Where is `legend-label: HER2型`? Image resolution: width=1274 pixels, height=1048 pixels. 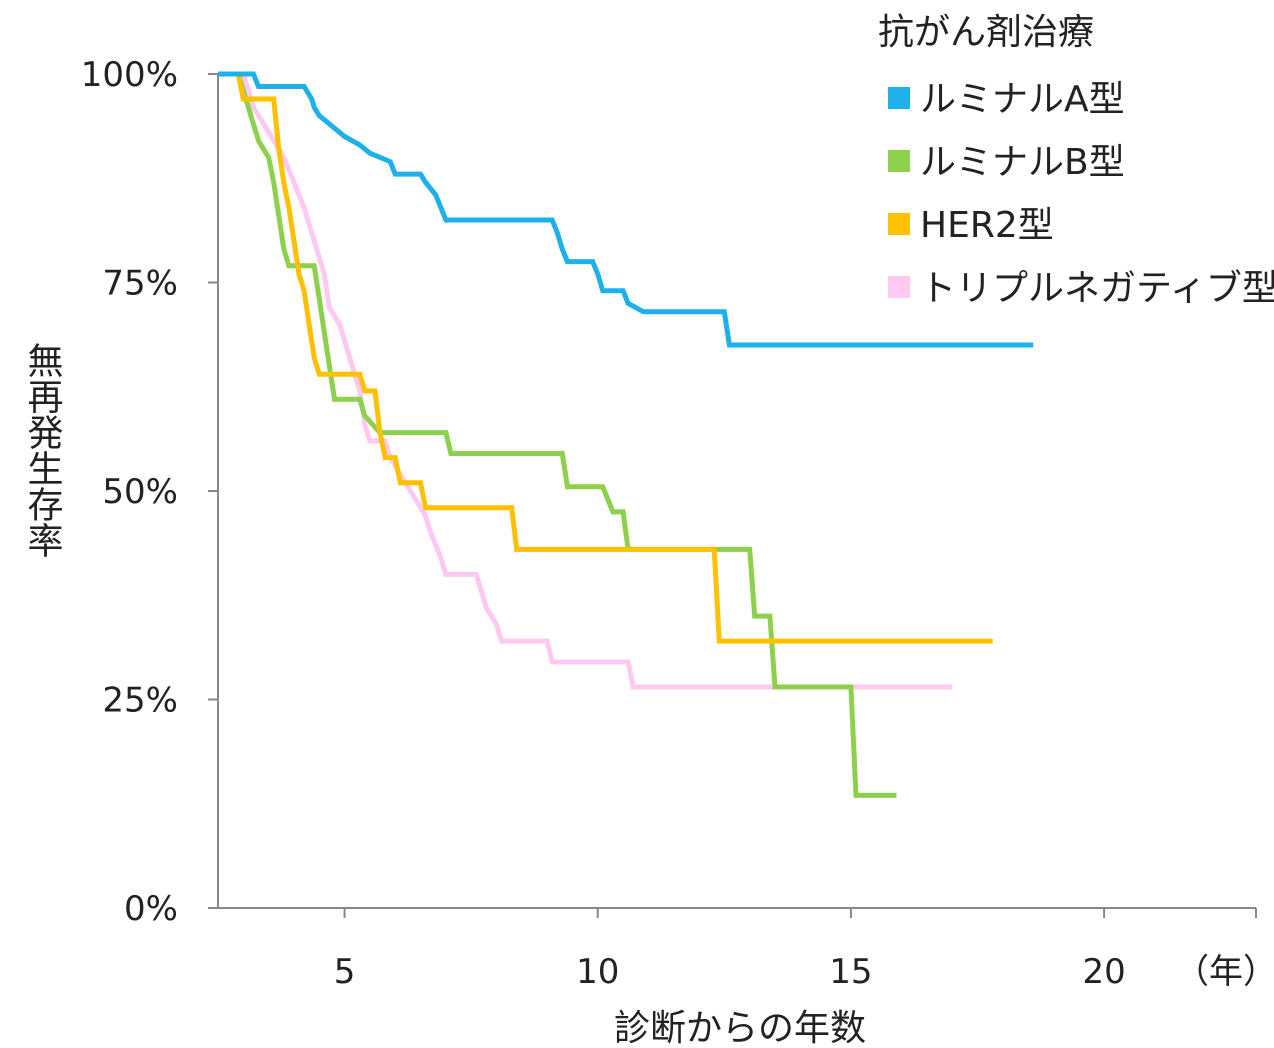
legend-label: HER2型 is located at coordinates (987, 225).